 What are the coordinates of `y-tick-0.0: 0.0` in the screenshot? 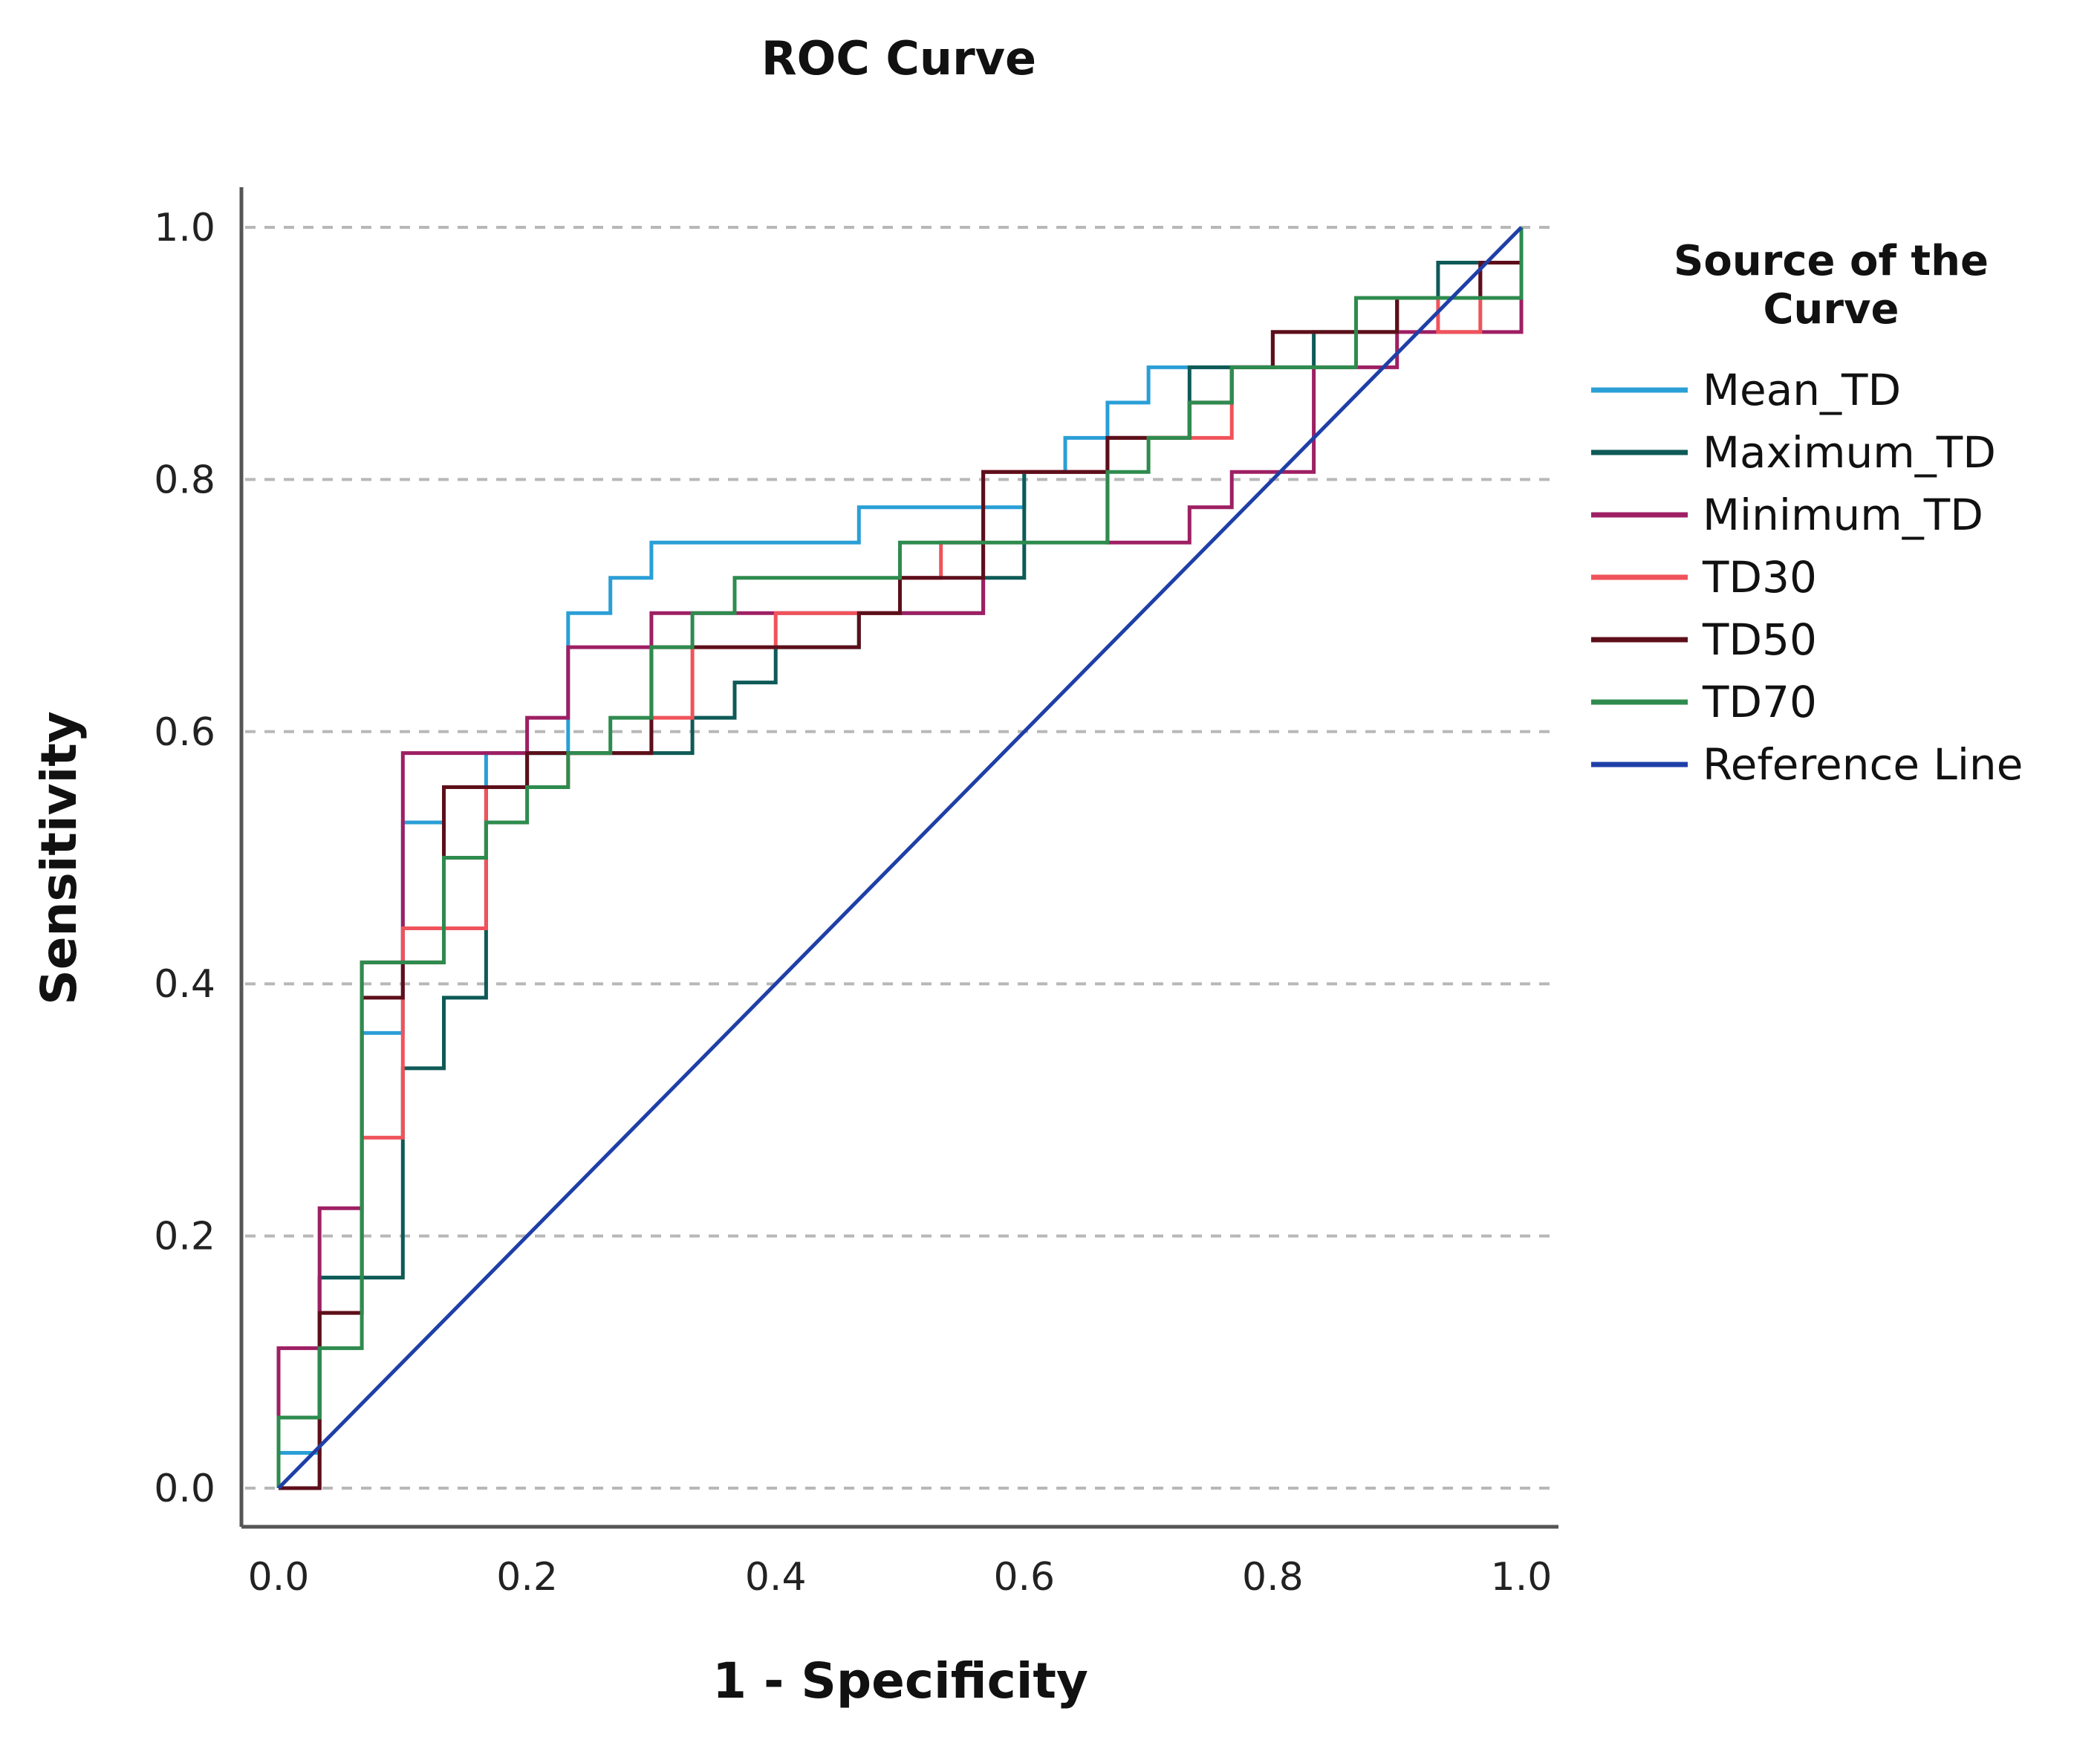 It's located at (184, 1489).